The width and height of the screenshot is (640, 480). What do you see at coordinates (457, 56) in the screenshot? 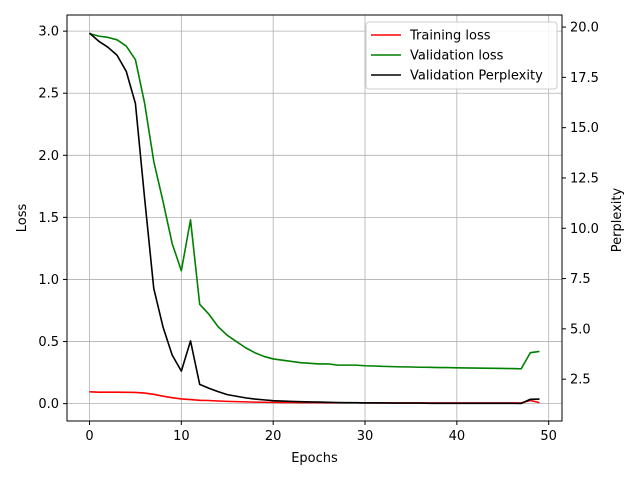
I see `validation-loss-legend-label: Validation loss` at bounding box center [457, 56].